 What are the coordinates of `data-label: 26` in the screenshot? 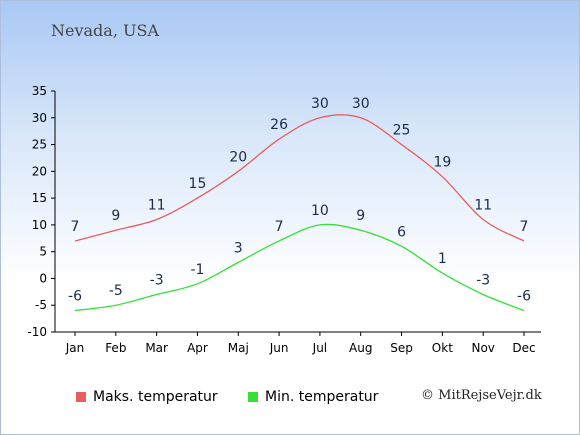 It's located at (279, 125).